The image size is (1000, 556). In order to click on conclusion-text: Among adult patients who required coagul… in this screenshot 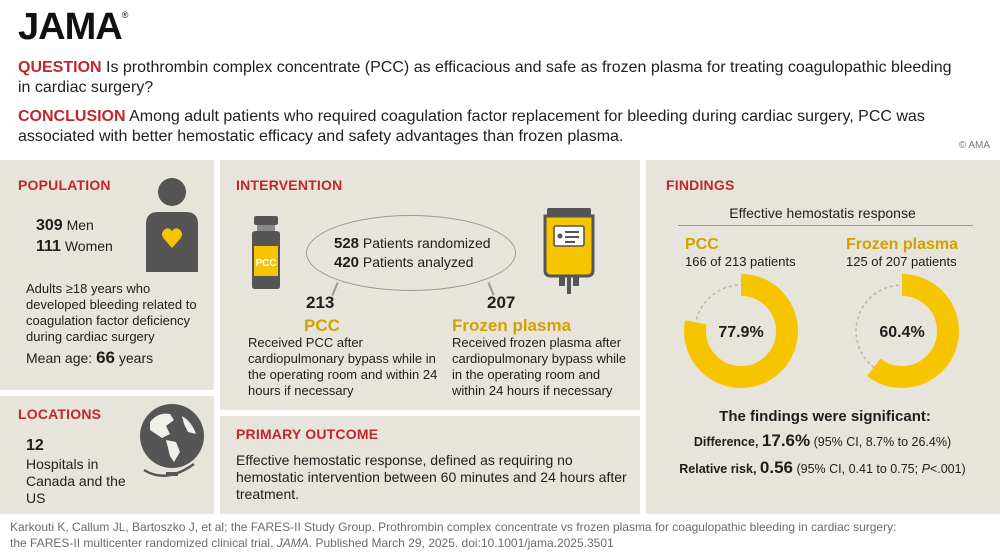, I will do `click(471, 126)`.